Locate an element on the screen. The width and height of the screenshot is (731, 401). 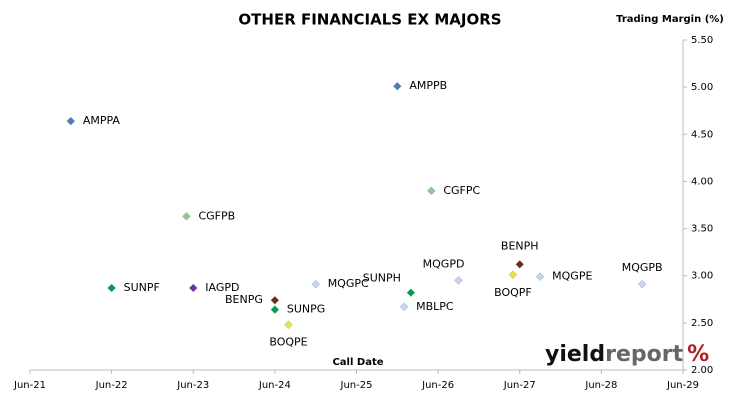
x-tick-label: Jun-21 is located at coordinates (29, 385).